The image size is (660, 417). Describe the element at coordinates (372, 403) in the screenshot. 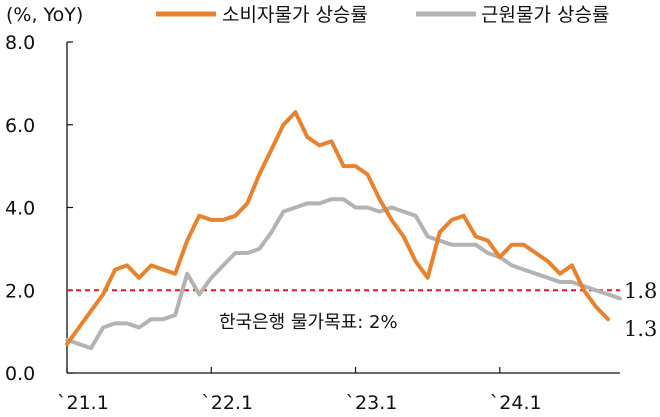

I see `x-tick-label: `23.1` at that location.